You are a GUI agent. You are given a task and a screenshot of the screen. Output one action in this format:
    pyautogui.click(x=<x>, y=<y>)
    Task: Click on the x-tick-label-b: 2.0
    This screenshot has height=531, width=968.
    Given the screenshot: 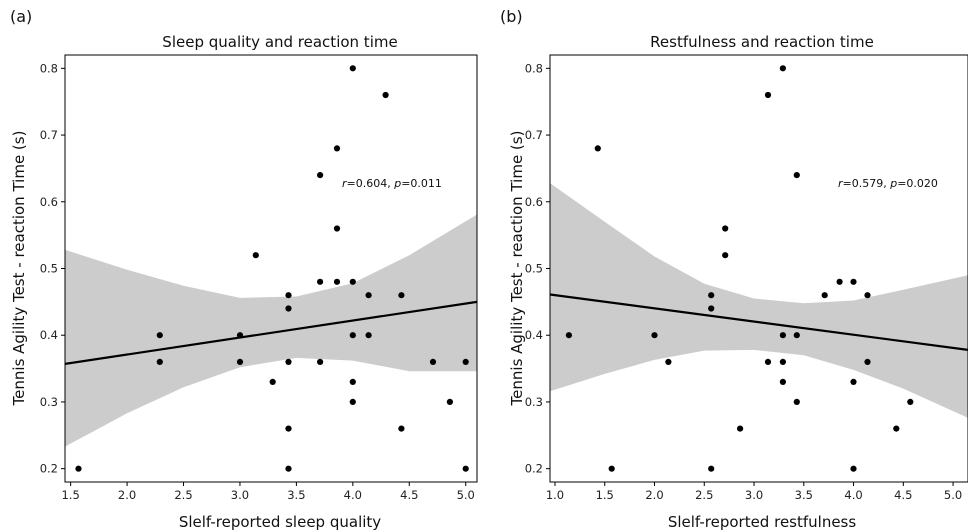 What is the action you would take?
    pyautogui.click(x=654, y=495)
    